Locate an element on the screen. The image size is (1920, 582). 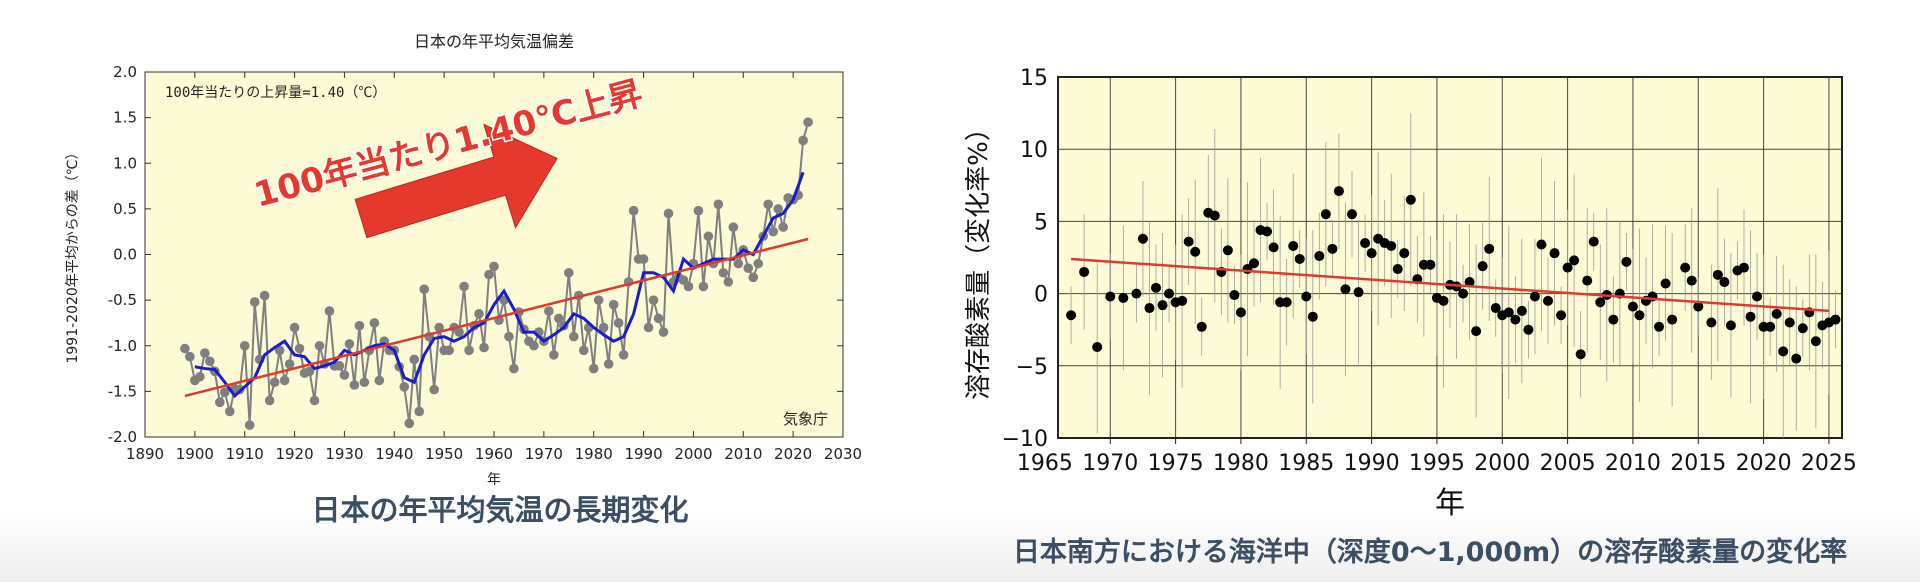
temperature-caption: 日本の年平均気温の長期変化 is located at coordinates (500, 510).